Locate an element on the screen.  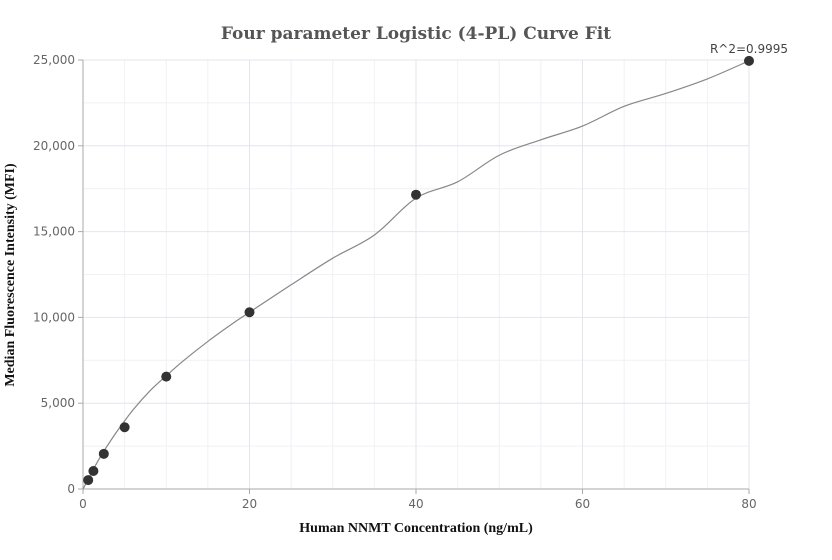
y-axis-title: Median Fluorescence Intensity (MFI) is located at coordinates (10, 275).